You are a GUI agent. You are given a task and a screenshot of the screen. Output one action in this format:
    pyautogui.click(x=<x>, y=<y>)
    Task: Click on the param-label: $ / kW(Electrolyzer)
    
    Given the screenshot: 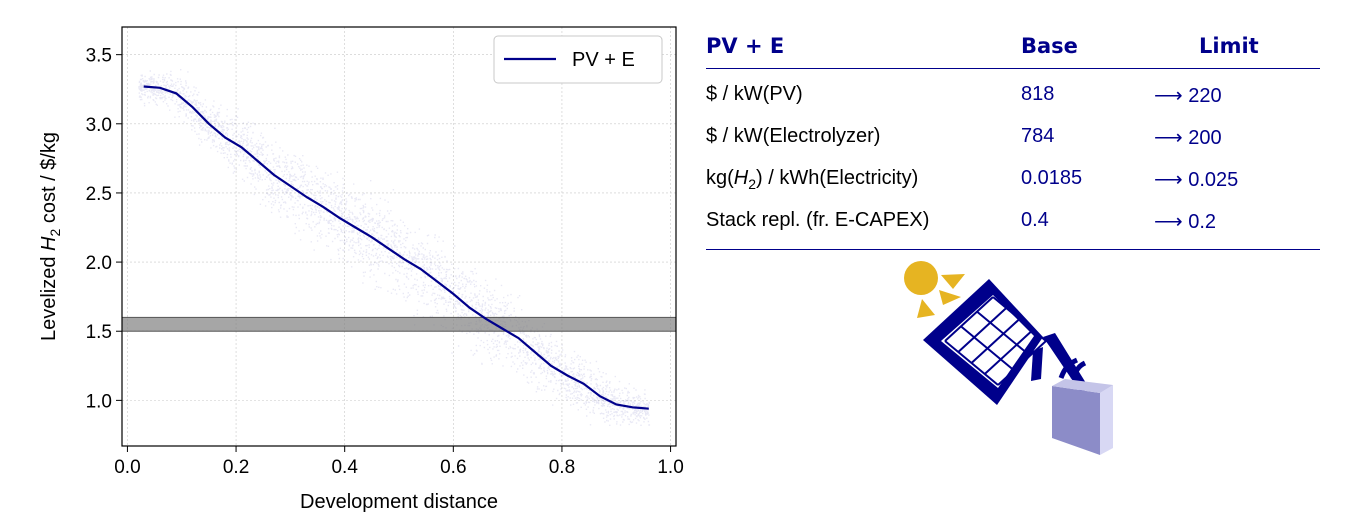 What is the action you would take?
    pyautogui.click(x=793, y=136)
    